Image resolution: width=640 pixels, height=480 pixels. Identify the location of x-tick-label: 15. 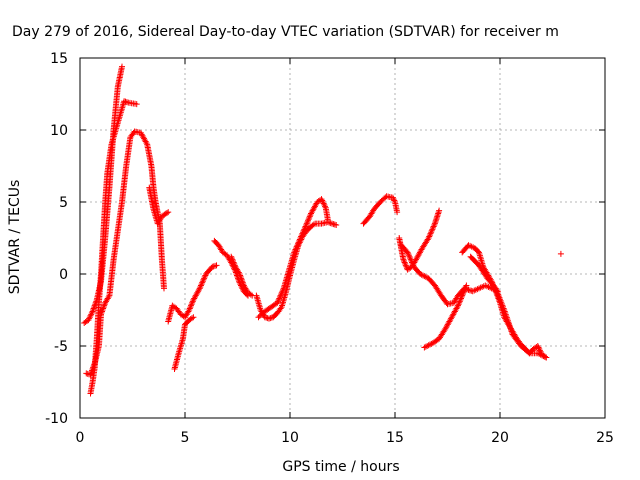
(395, 438).